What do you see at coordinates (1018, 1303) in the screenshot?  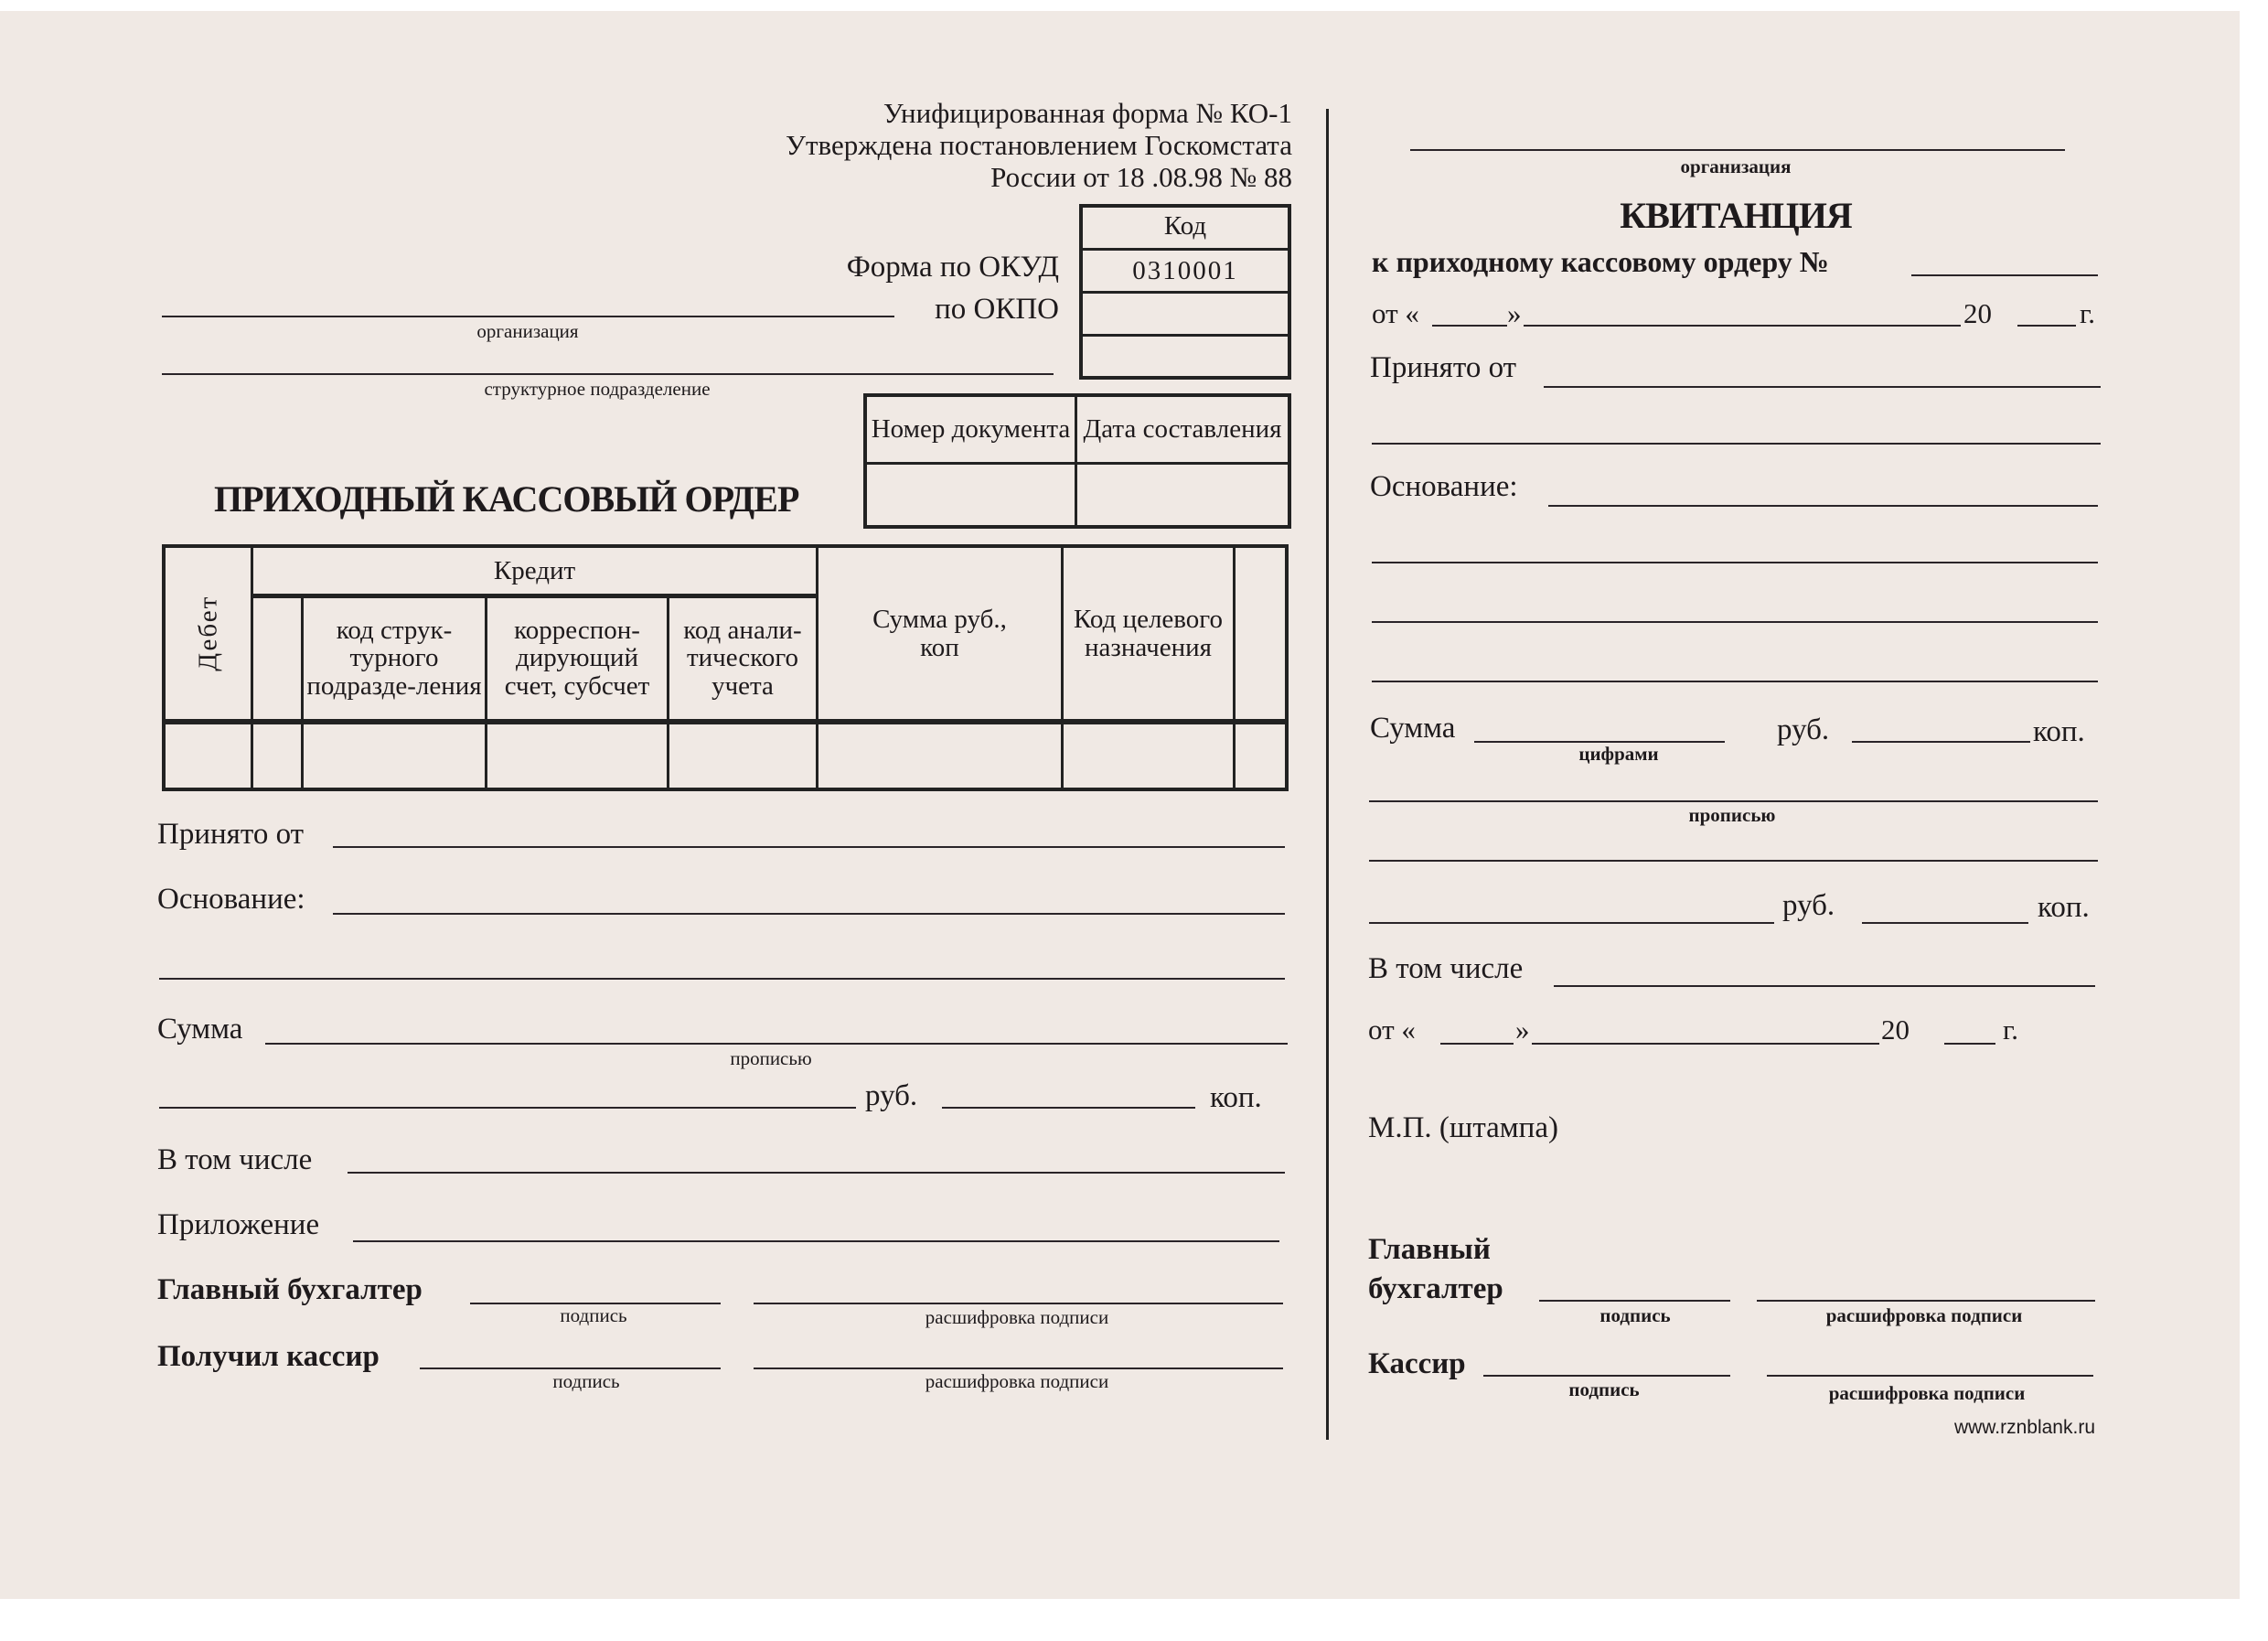 I see `chief-signature-decoding-field` at bounding box center [1018, 1303].